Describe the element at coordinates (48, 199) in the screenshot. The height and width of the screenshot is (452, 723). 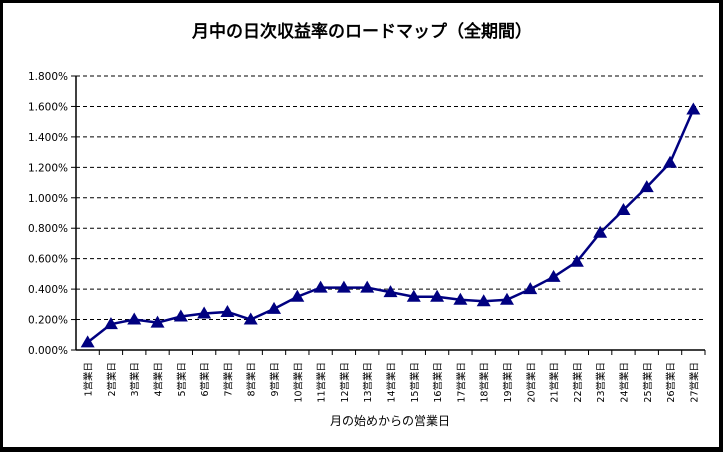
I see `y-tick-label: 1.000%` at that location.